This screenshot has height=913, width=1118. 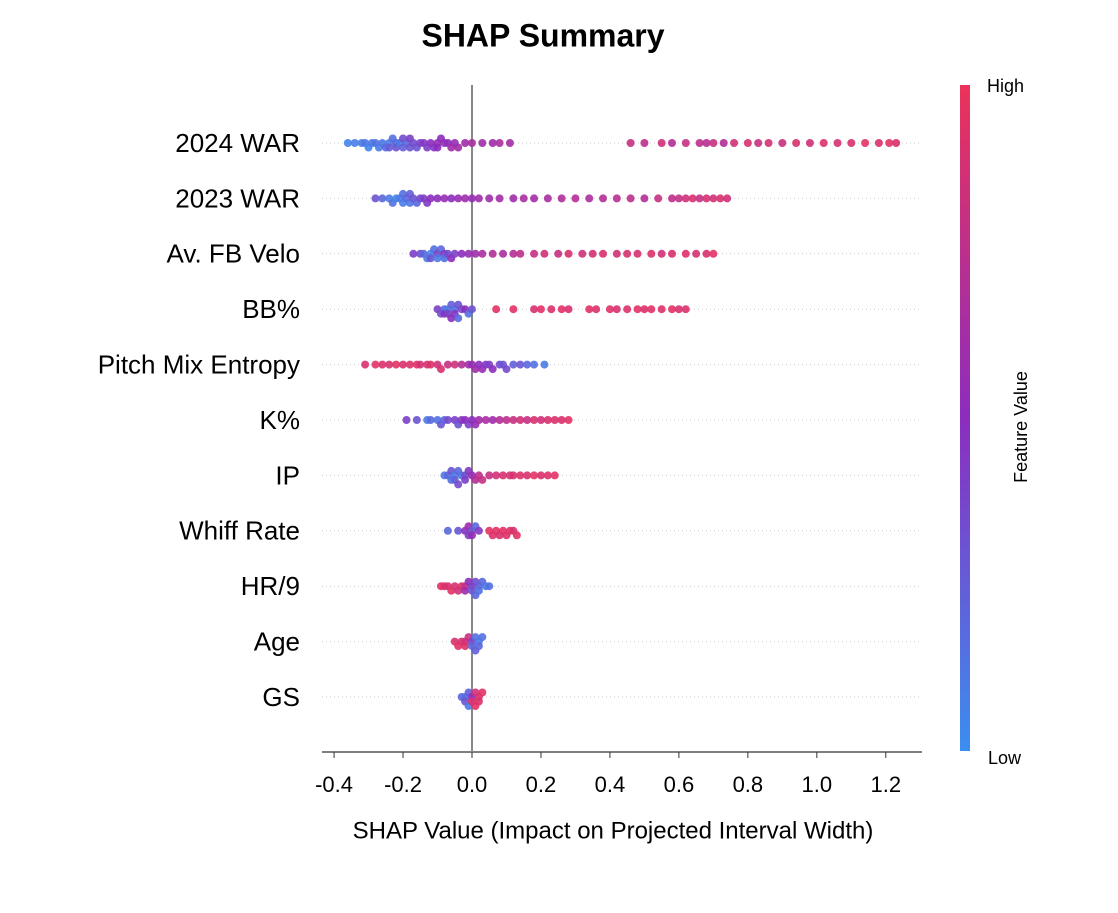 I want to click on x-tick-label: 0.4, so click(x=610, y=784).